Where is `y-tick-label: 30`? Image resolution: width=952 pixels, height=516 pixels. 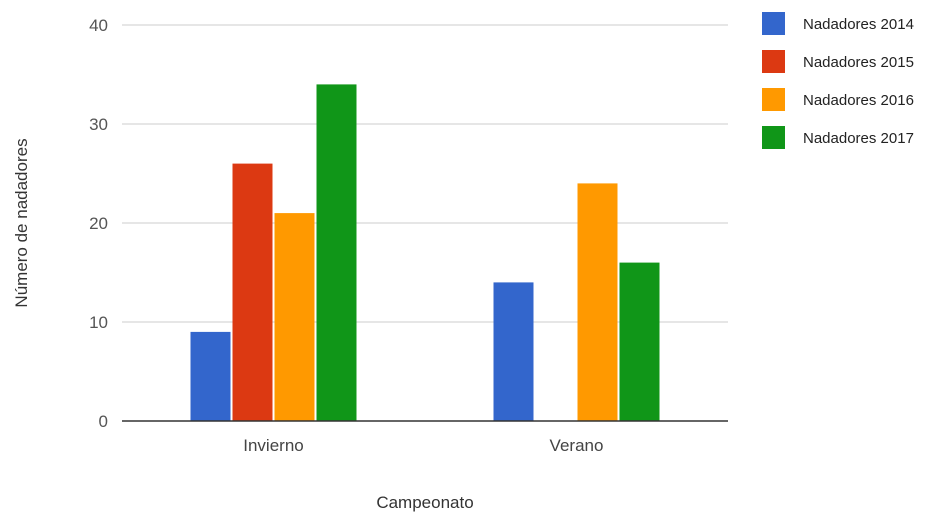
y-tick-label: 30 is located at coordinates (98, 124).